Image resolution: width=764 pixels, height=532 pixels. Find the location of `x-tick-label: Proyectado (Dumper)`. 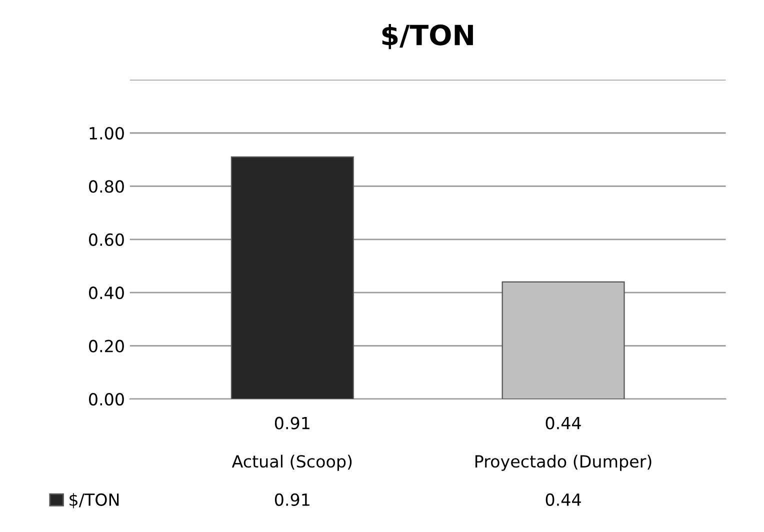

x-tick-label: Proyectado (Dumper) is located at coordinates (563, 462).